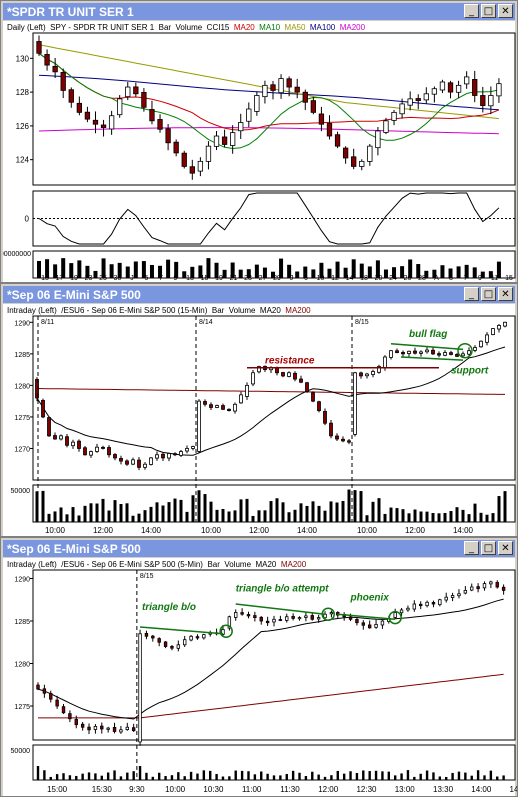 The height and width of the screenshot is (797, 518). I want to click on x-tick-label: 6, so click(306, 278).